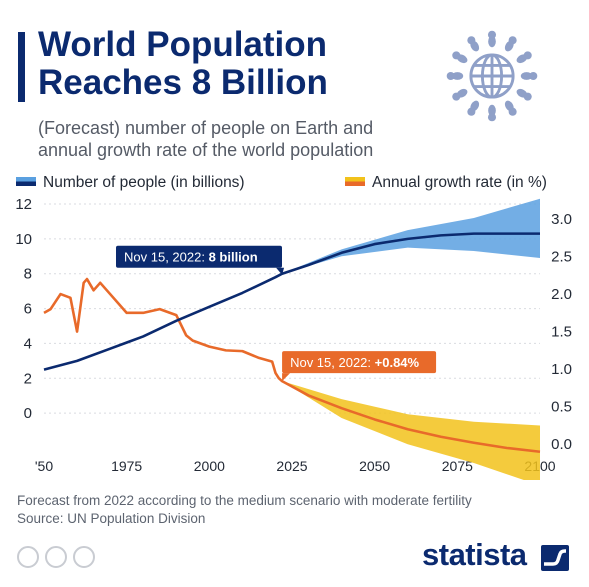 This screenshot has height=587, width=589. What do you see at coordinates (233, 257) in the screenshot?
I see `callout-people-value: 8 billion` at bounding box center [233, 257].